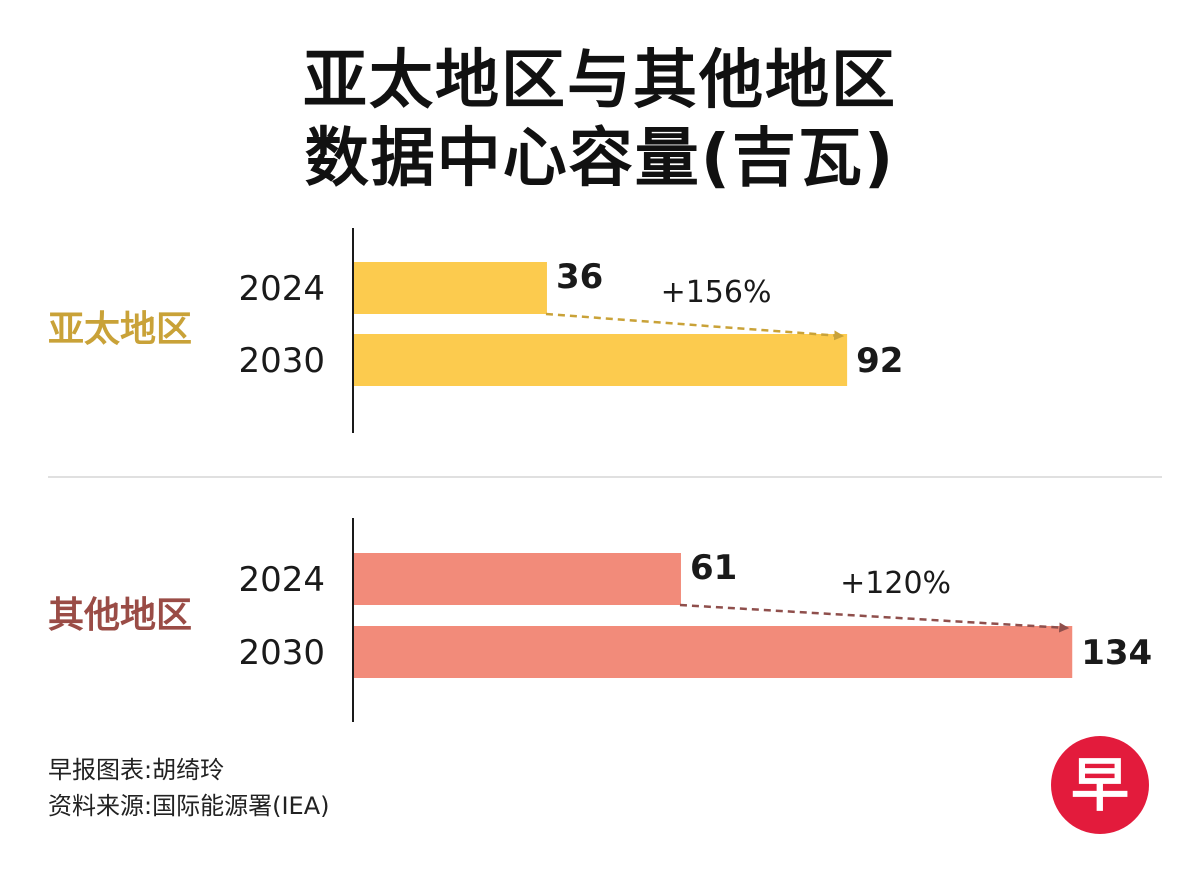  What do you see at coordinates (281, 289) in the screenshot?
I see `category-label-0-0: 2024` at bounding box center [281, 289].